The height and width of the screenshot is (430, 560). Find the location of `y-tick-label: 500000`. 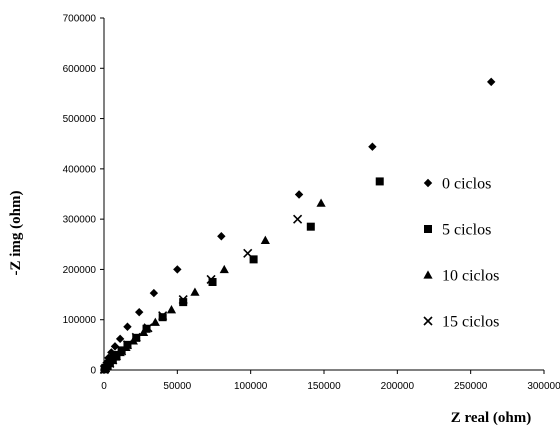

y-tick-label: 500000 is located at coordinates (80, 119).